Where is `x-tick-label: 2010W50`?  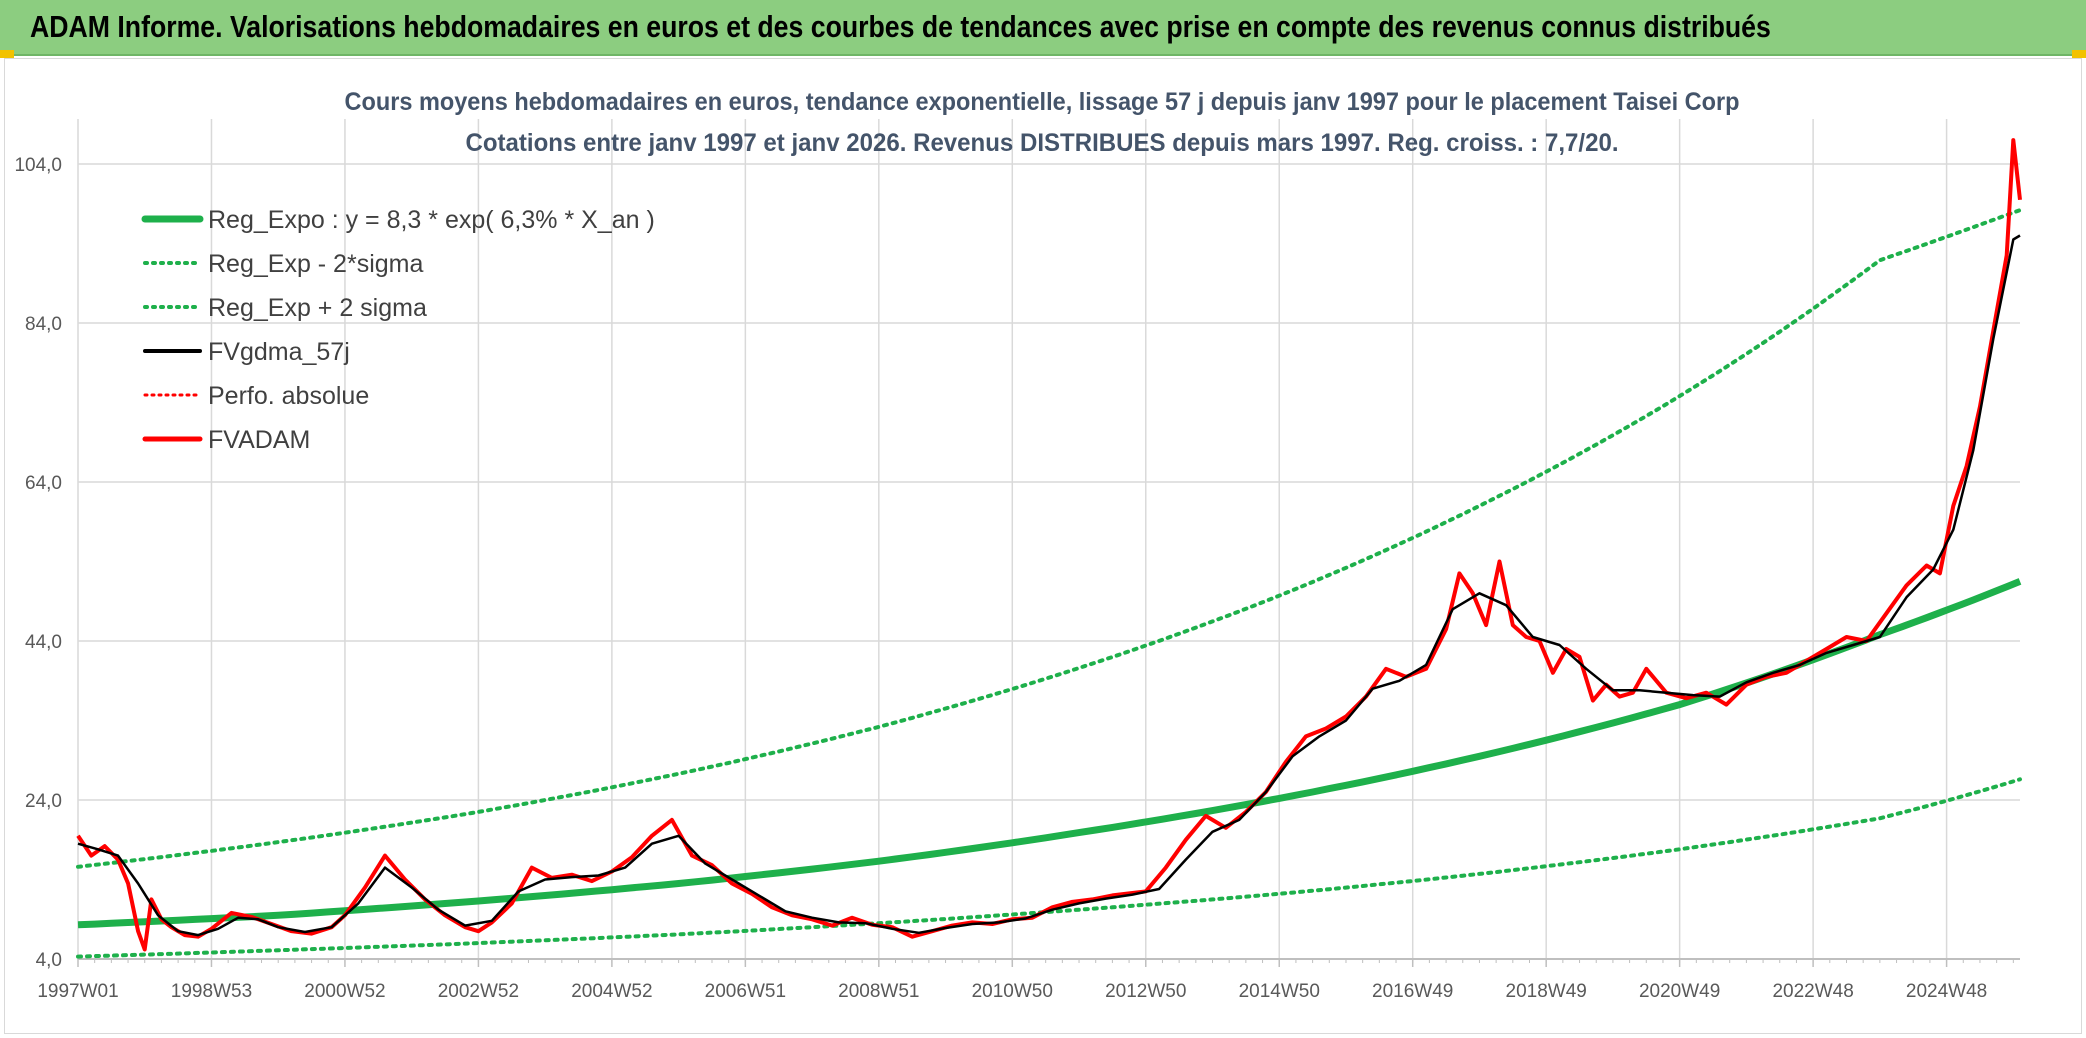
x-tick-label: 2010W50 is located at coordinates (1012, 991).